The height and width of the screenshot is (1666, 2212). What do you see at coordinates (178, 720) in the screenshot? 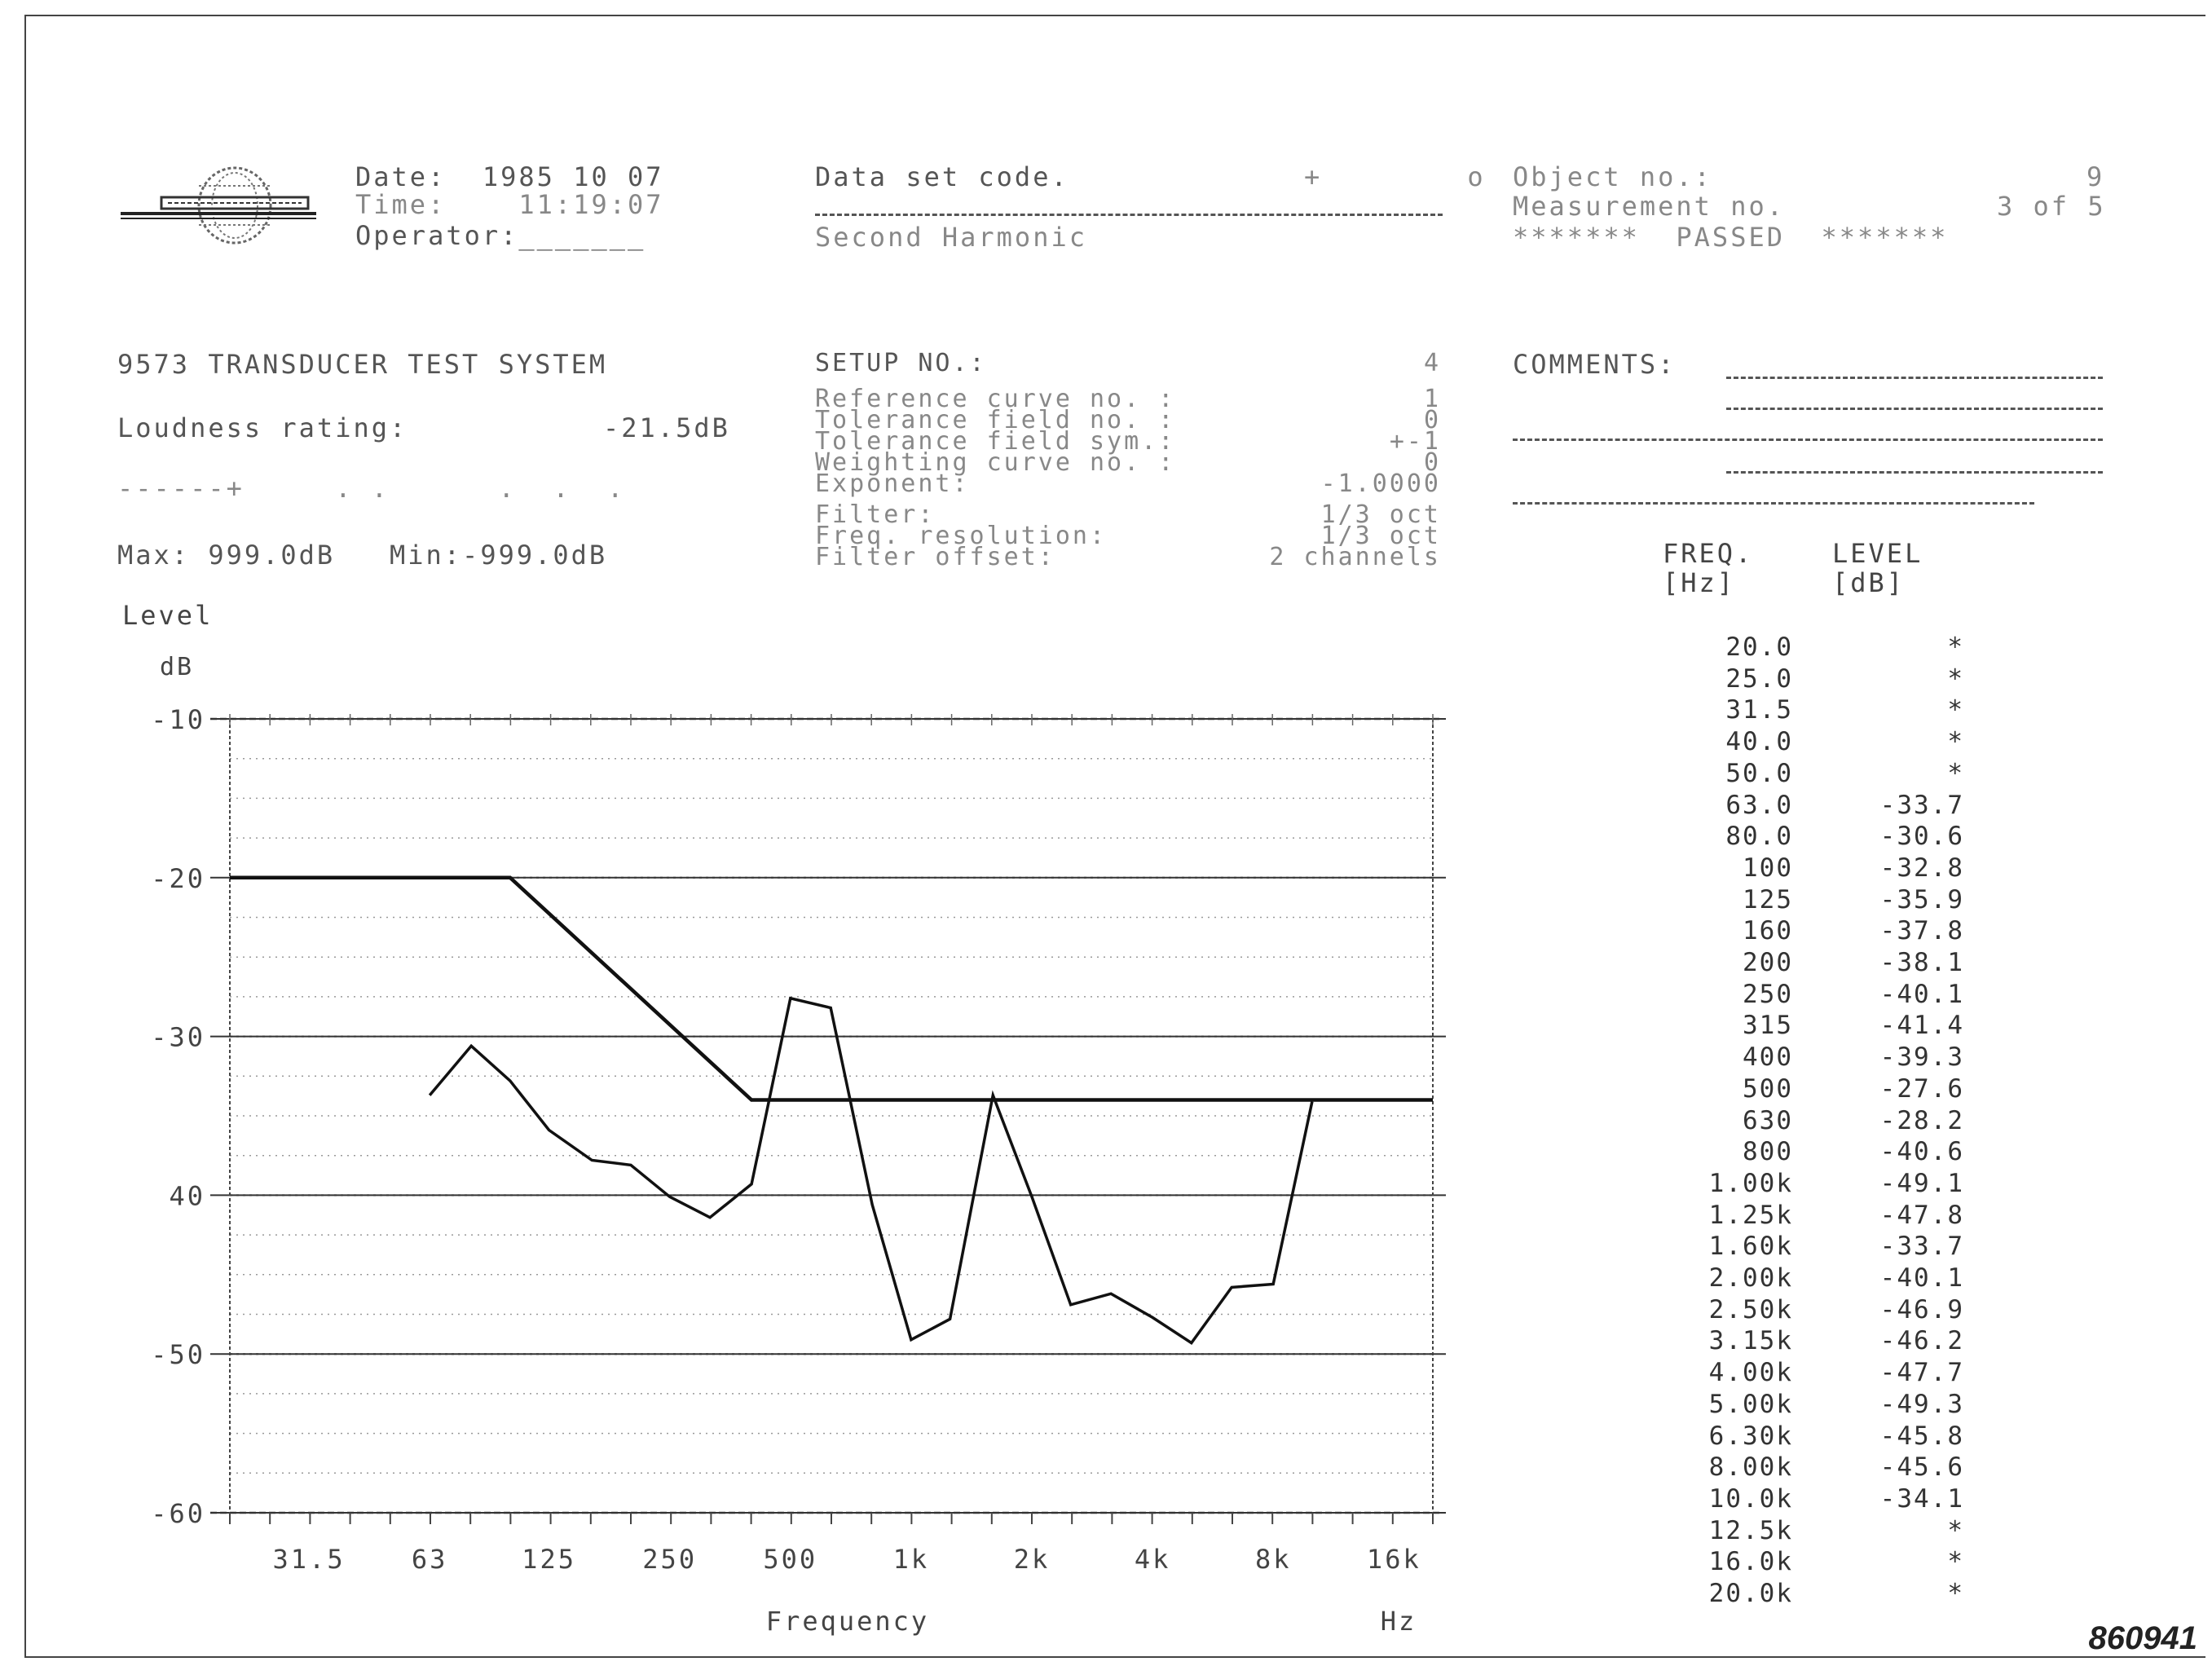
I see `y-tick-label: -10` at bounding box center [178, 720].